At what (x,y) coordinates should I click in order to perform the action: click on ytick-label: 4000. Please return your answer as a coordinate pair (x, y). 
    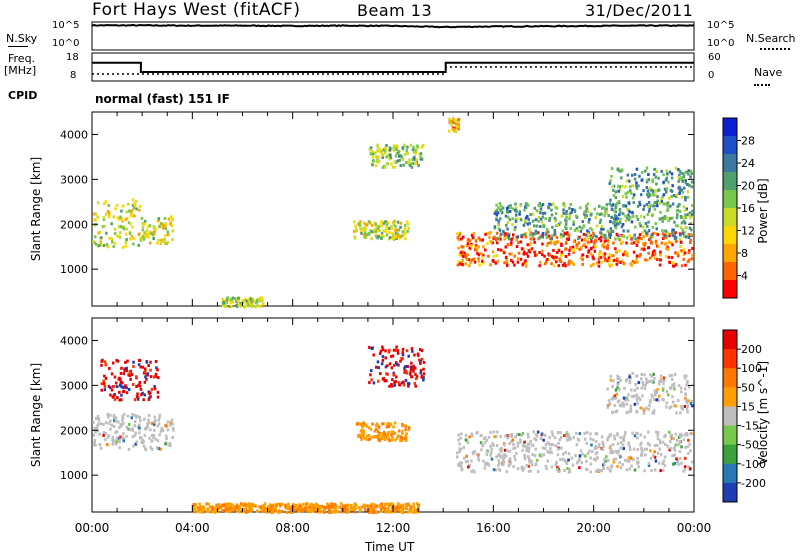
    Looking at the image, I should click on (74, 134).